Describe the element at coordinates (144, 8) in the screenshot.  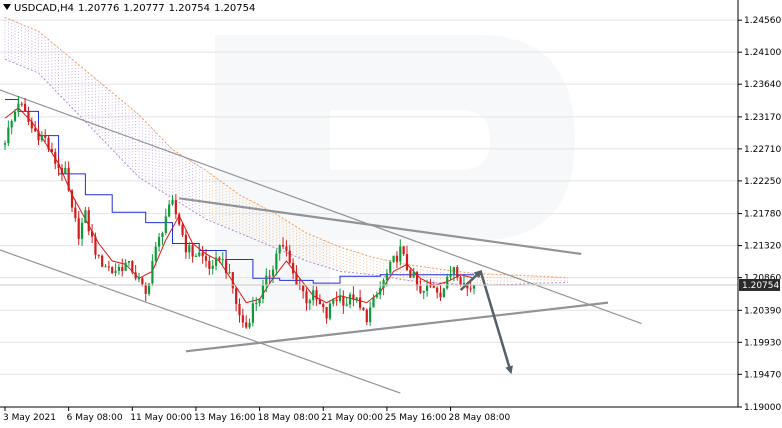
I see `high-value: 1.20777` at that location.